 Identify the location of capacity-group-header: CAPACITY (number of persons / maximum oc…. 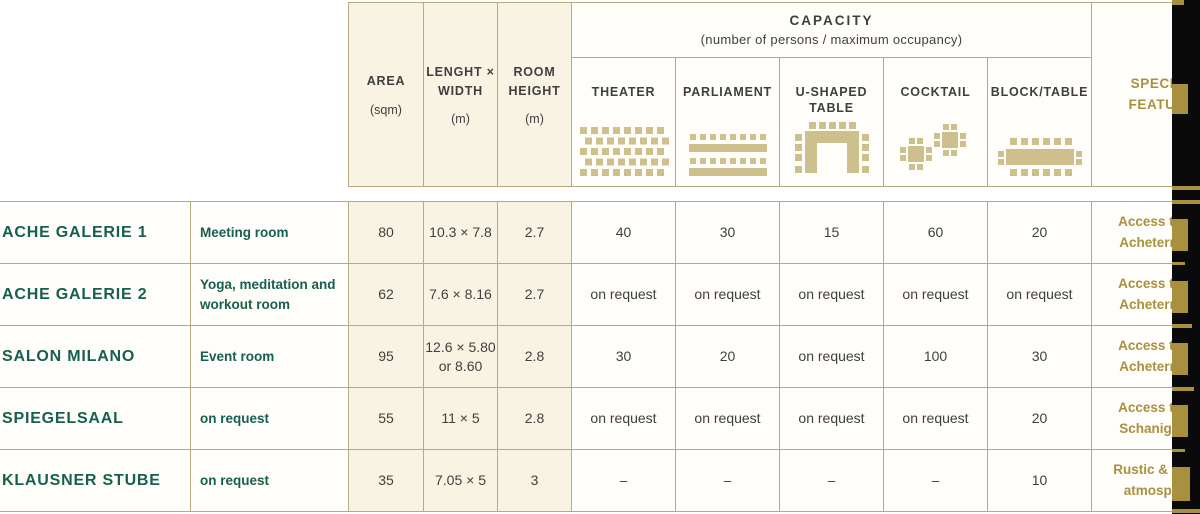
(831, 30).